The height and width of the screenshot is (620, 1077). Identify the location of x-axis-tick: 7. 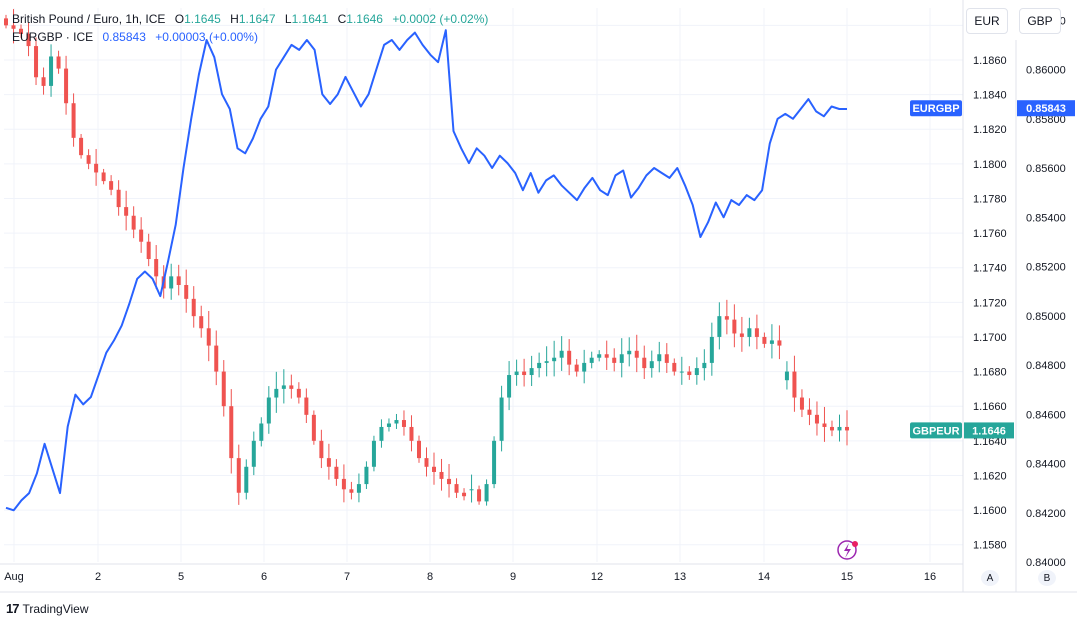
(347, 577).